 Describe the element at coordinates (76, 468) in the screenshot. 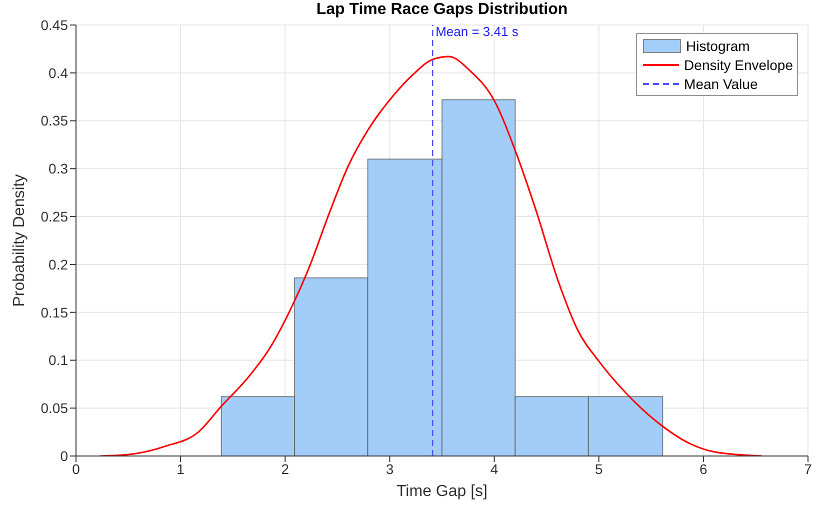

I see `x-tick-label: 0` at that location.